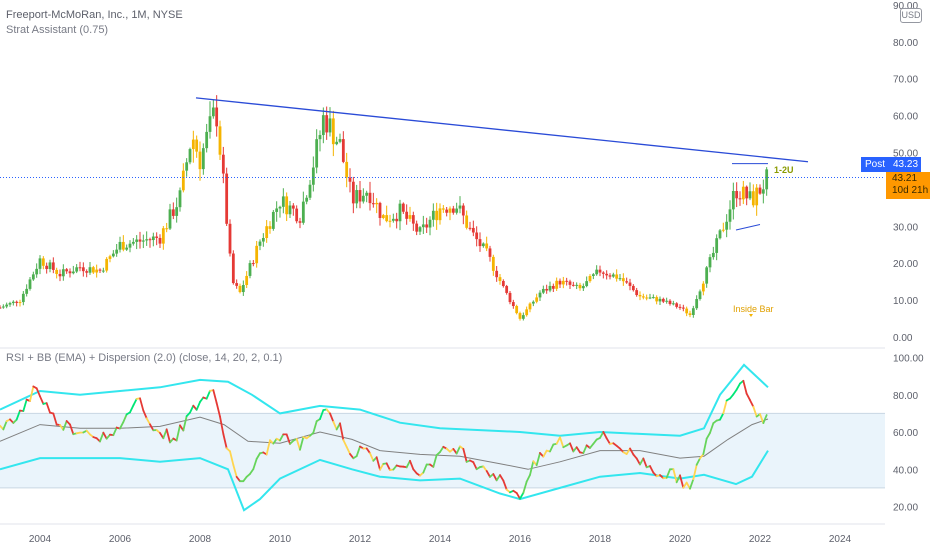 The width and height of the screenshot is (932, 555). I want to click on rsi-tick-label: 40.00, so click(905, 470).